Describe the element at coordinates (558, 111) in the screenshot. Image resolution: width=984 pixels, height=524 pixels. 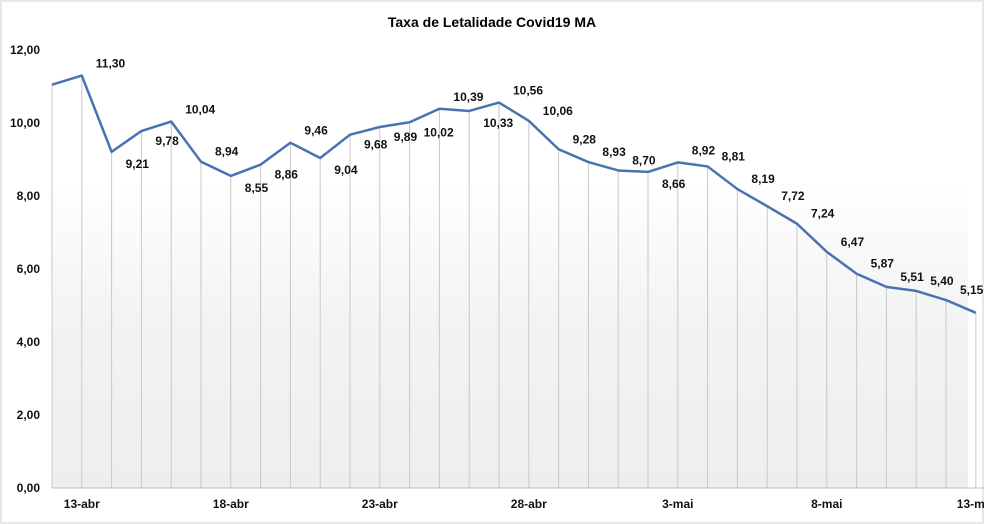
I see `data-label: 10,06` at that location.